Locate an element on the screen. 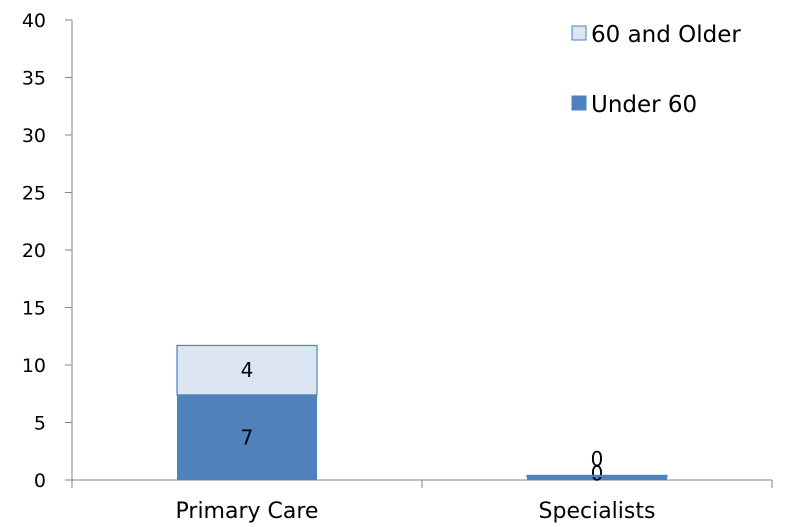 This screenshot has height=527, width=786. y-tick-label: 15 is located at coordinates (34, 309).